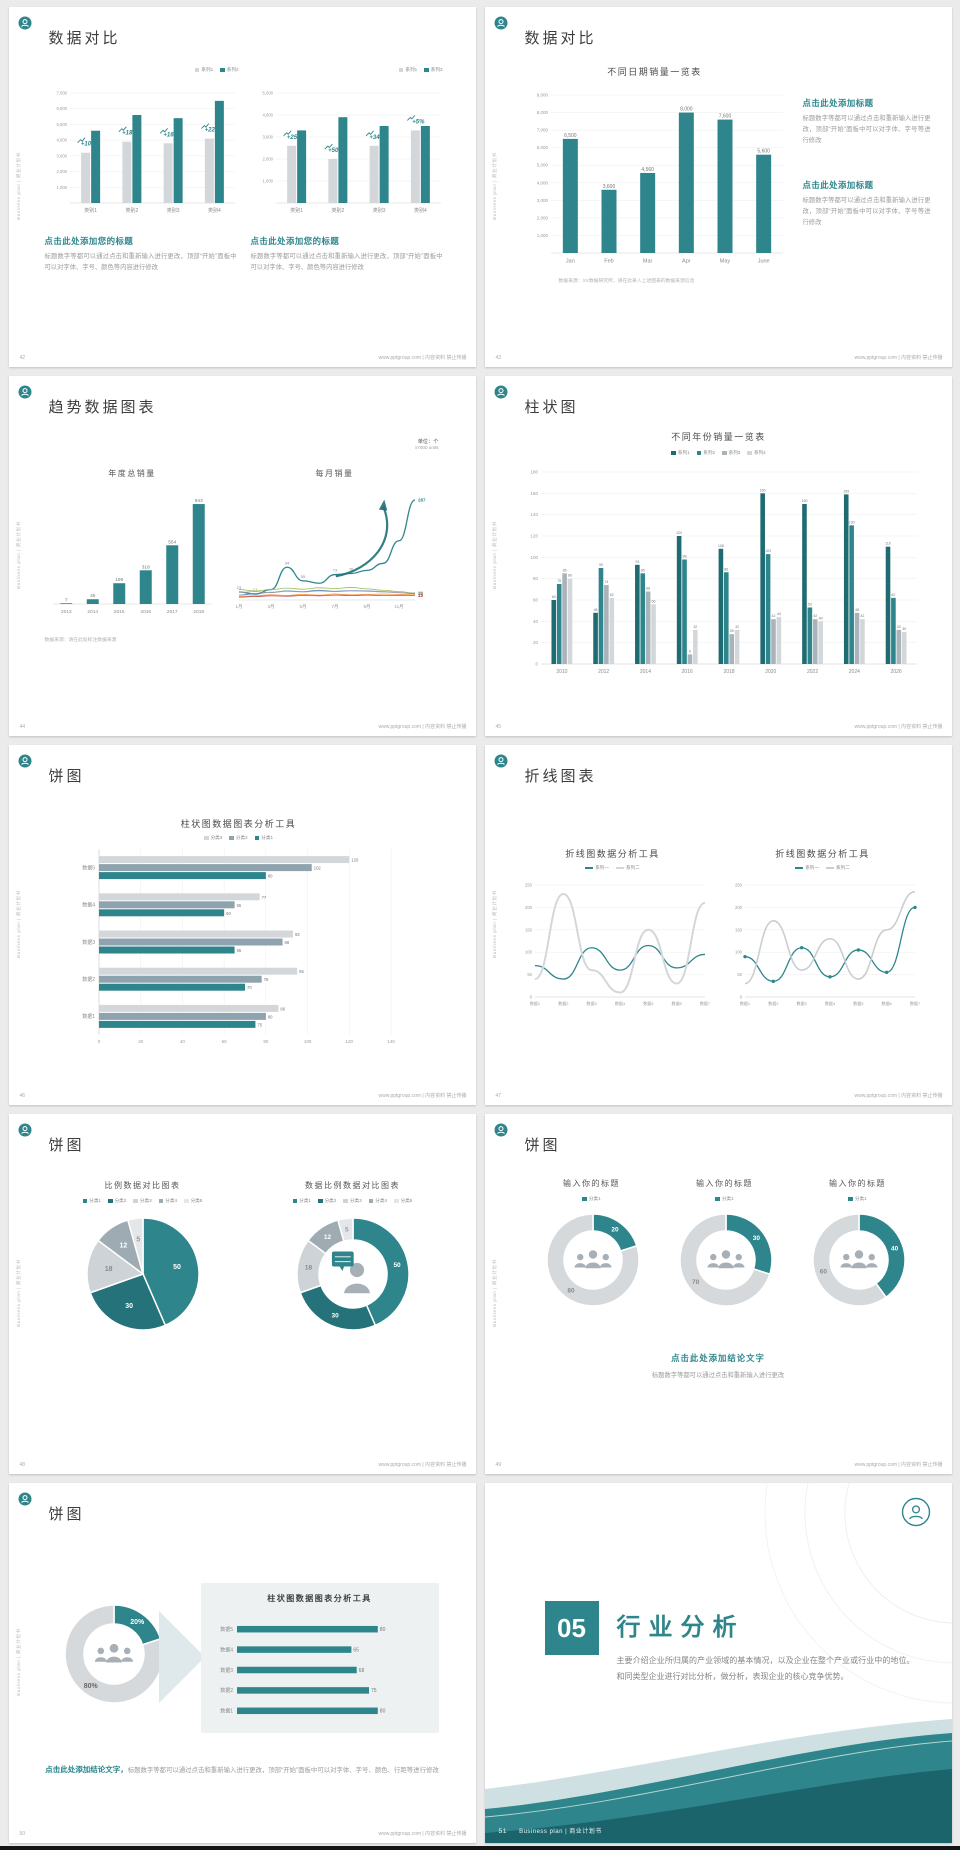 The image size is (960, 1850). What do you see at coordinates (427, 447) in the screenshot?
I see `unit-subtext: in'000 units` at bounding box center [427, 447].